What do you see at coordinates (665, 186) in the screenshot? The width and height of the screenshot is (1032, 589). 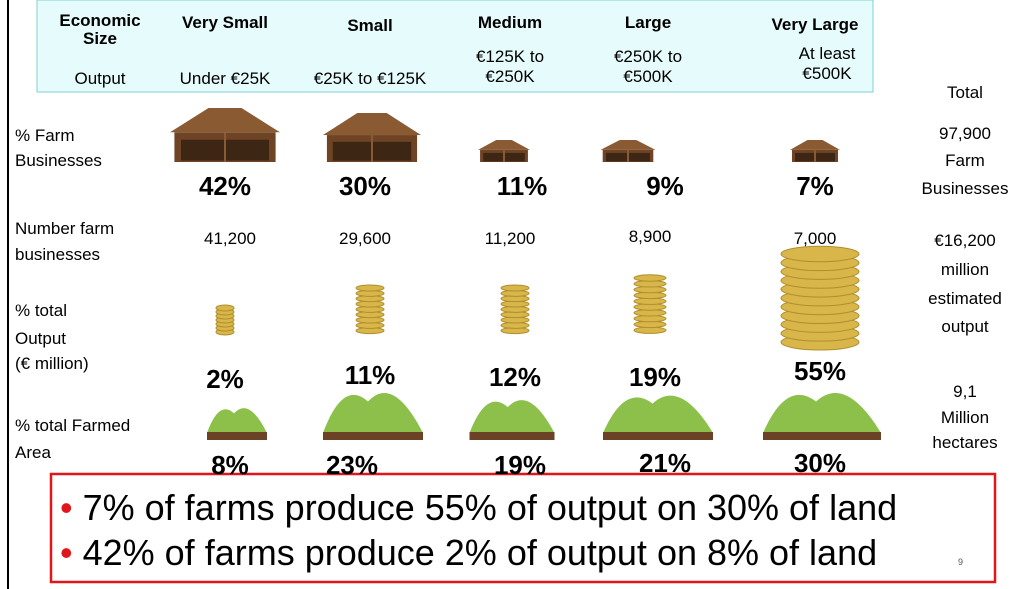 I see `percent: 9%` at bounding box center [665, 186].